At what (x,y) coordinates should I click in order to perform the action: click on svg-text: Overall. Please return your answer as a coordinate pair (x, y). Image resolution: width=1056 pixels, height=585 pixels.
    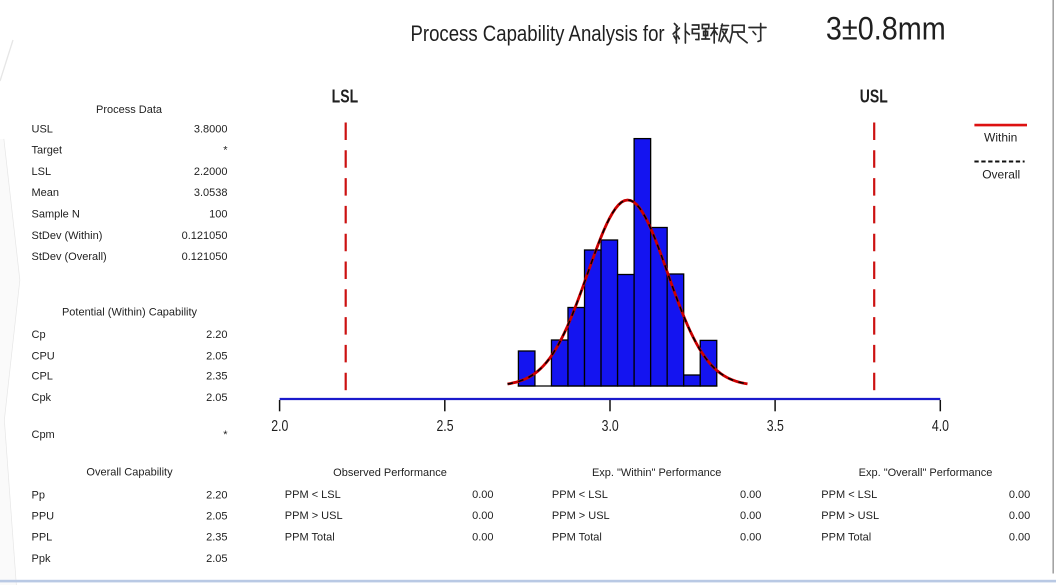
    Looking at the image, I should click on (1001, 175).